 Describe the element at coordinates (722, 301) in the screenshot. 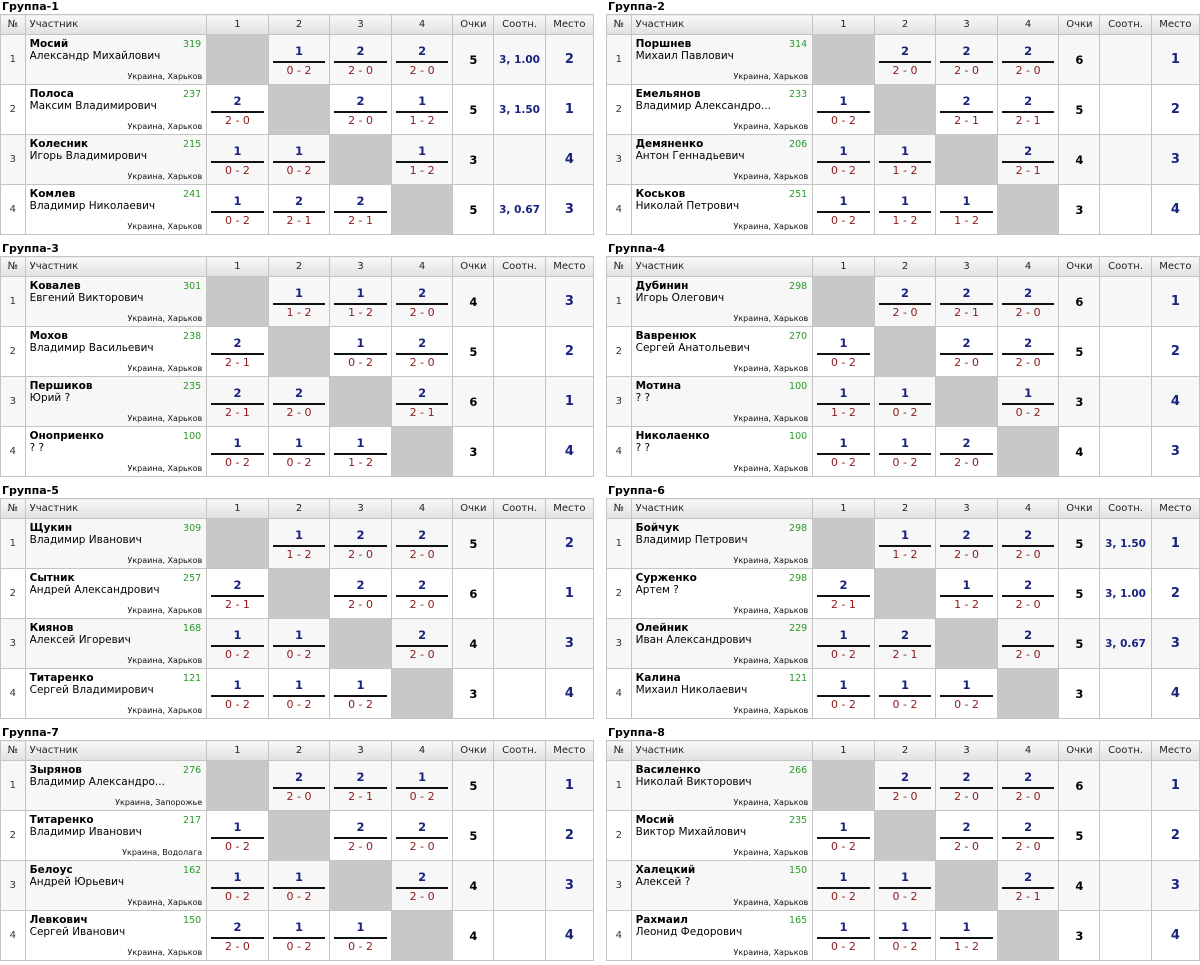

I see `participant-cell: Дубинин Игорь Олегович 298 Украина, Харьков` at that location.